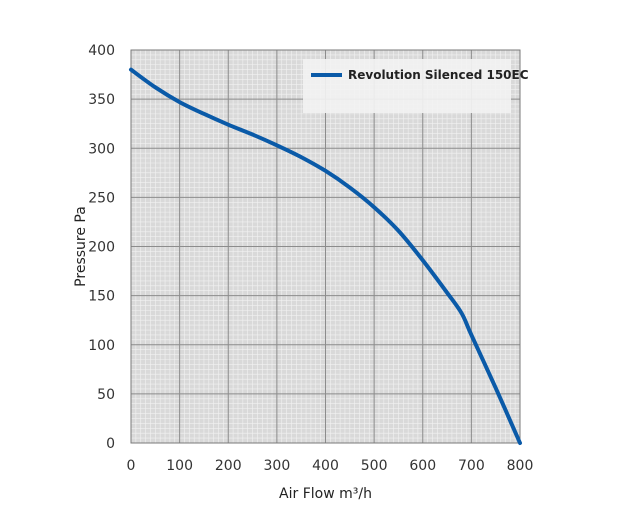 Image resolution: width=625 pixels, height=520 pixels. What do you see at coordinates (325, 494) in the screenshot?
I see `x-axis-label: Air Flow m³/h` at bounding box center [325, 494].